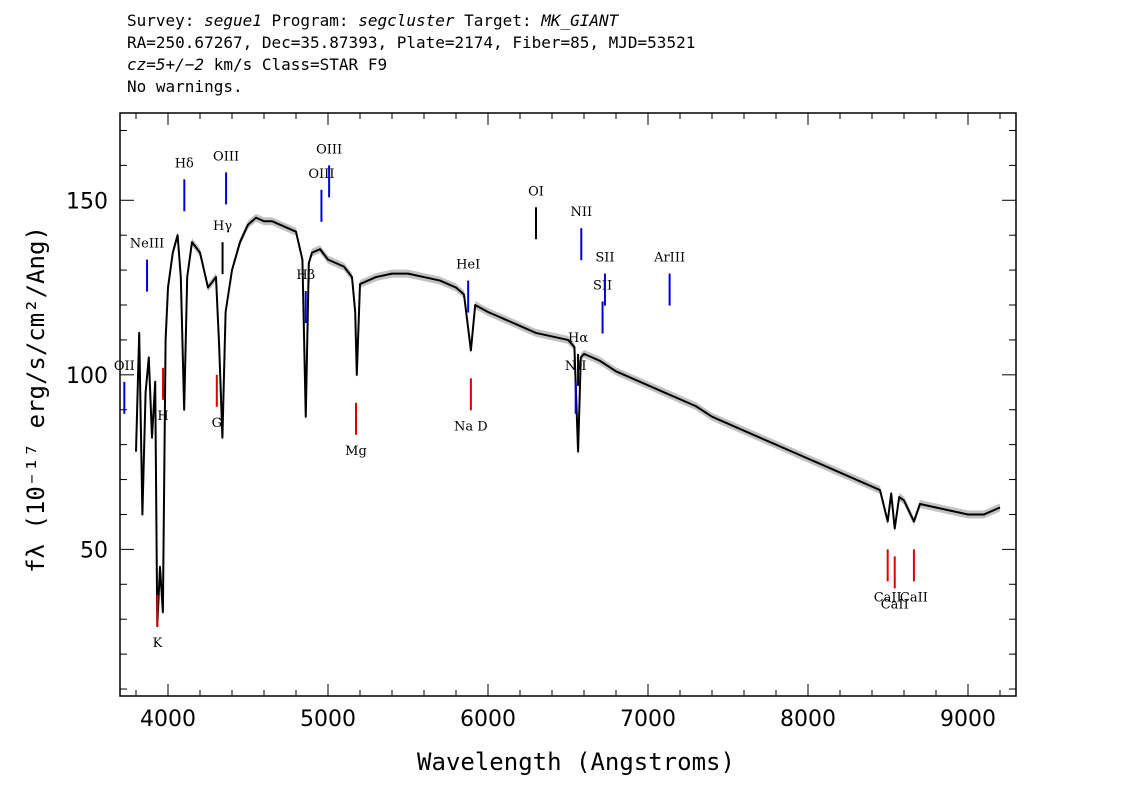 The height and width of the screenshot is (810, 1134). I want to click on spectral-line-label: HeI, so click(468, 265).